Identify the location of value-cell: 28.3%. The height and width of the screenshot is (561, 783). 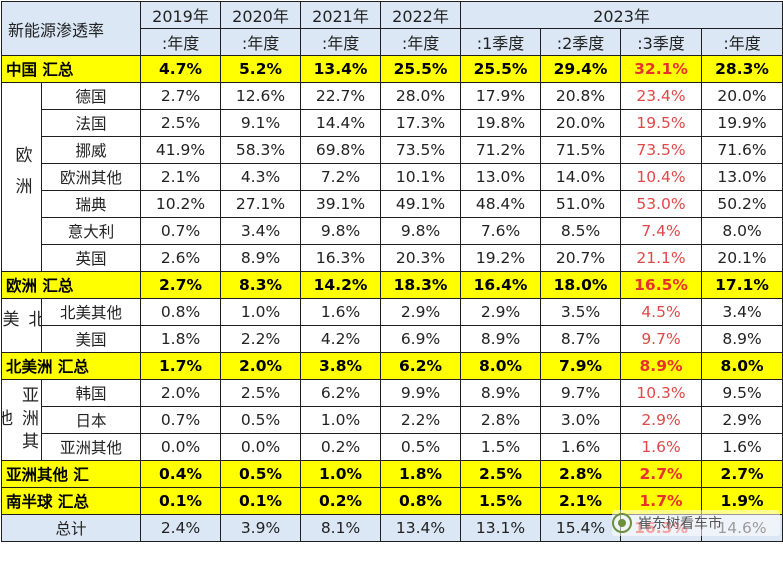
(742, 69).